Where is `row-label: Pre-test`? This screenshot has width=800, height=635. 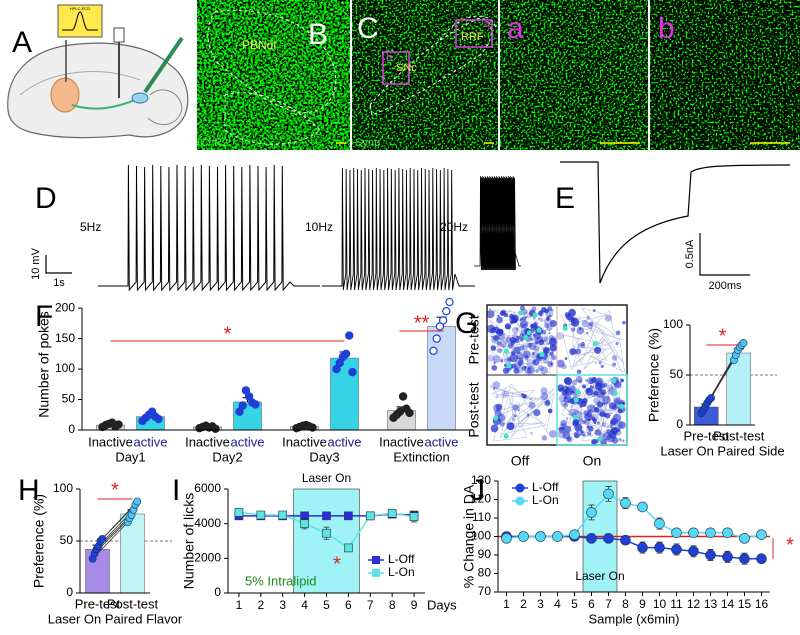 row-label: Pre-test is located at coordinates (474, 339).